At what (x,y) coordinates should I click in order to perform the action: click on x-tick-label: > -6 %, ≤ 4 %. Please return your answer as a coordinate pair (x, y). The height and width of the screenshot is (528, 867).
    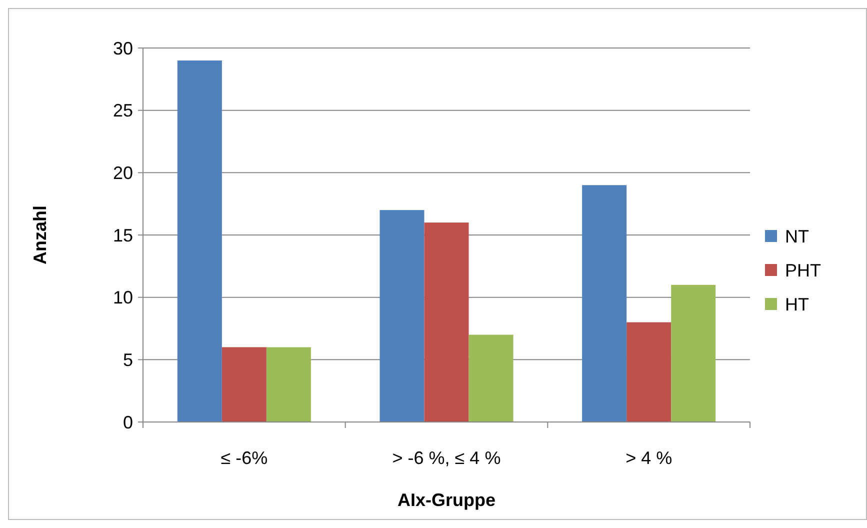
    Looking at the image, I should click on (446, 458).